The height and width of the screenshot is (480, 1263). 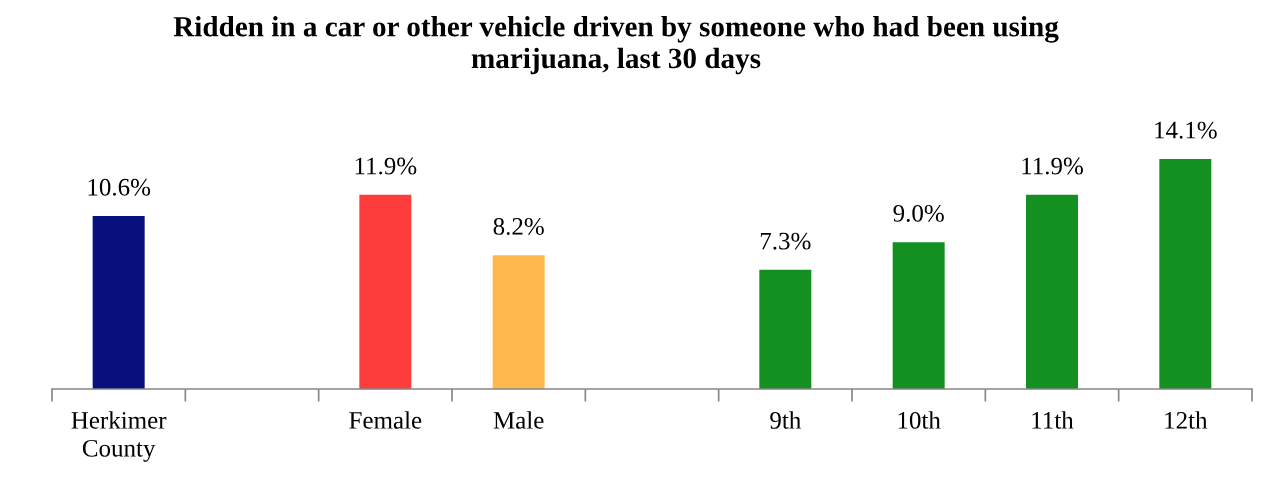 I want to click on data-label: 14.1%, so click(x=1186, y=130).